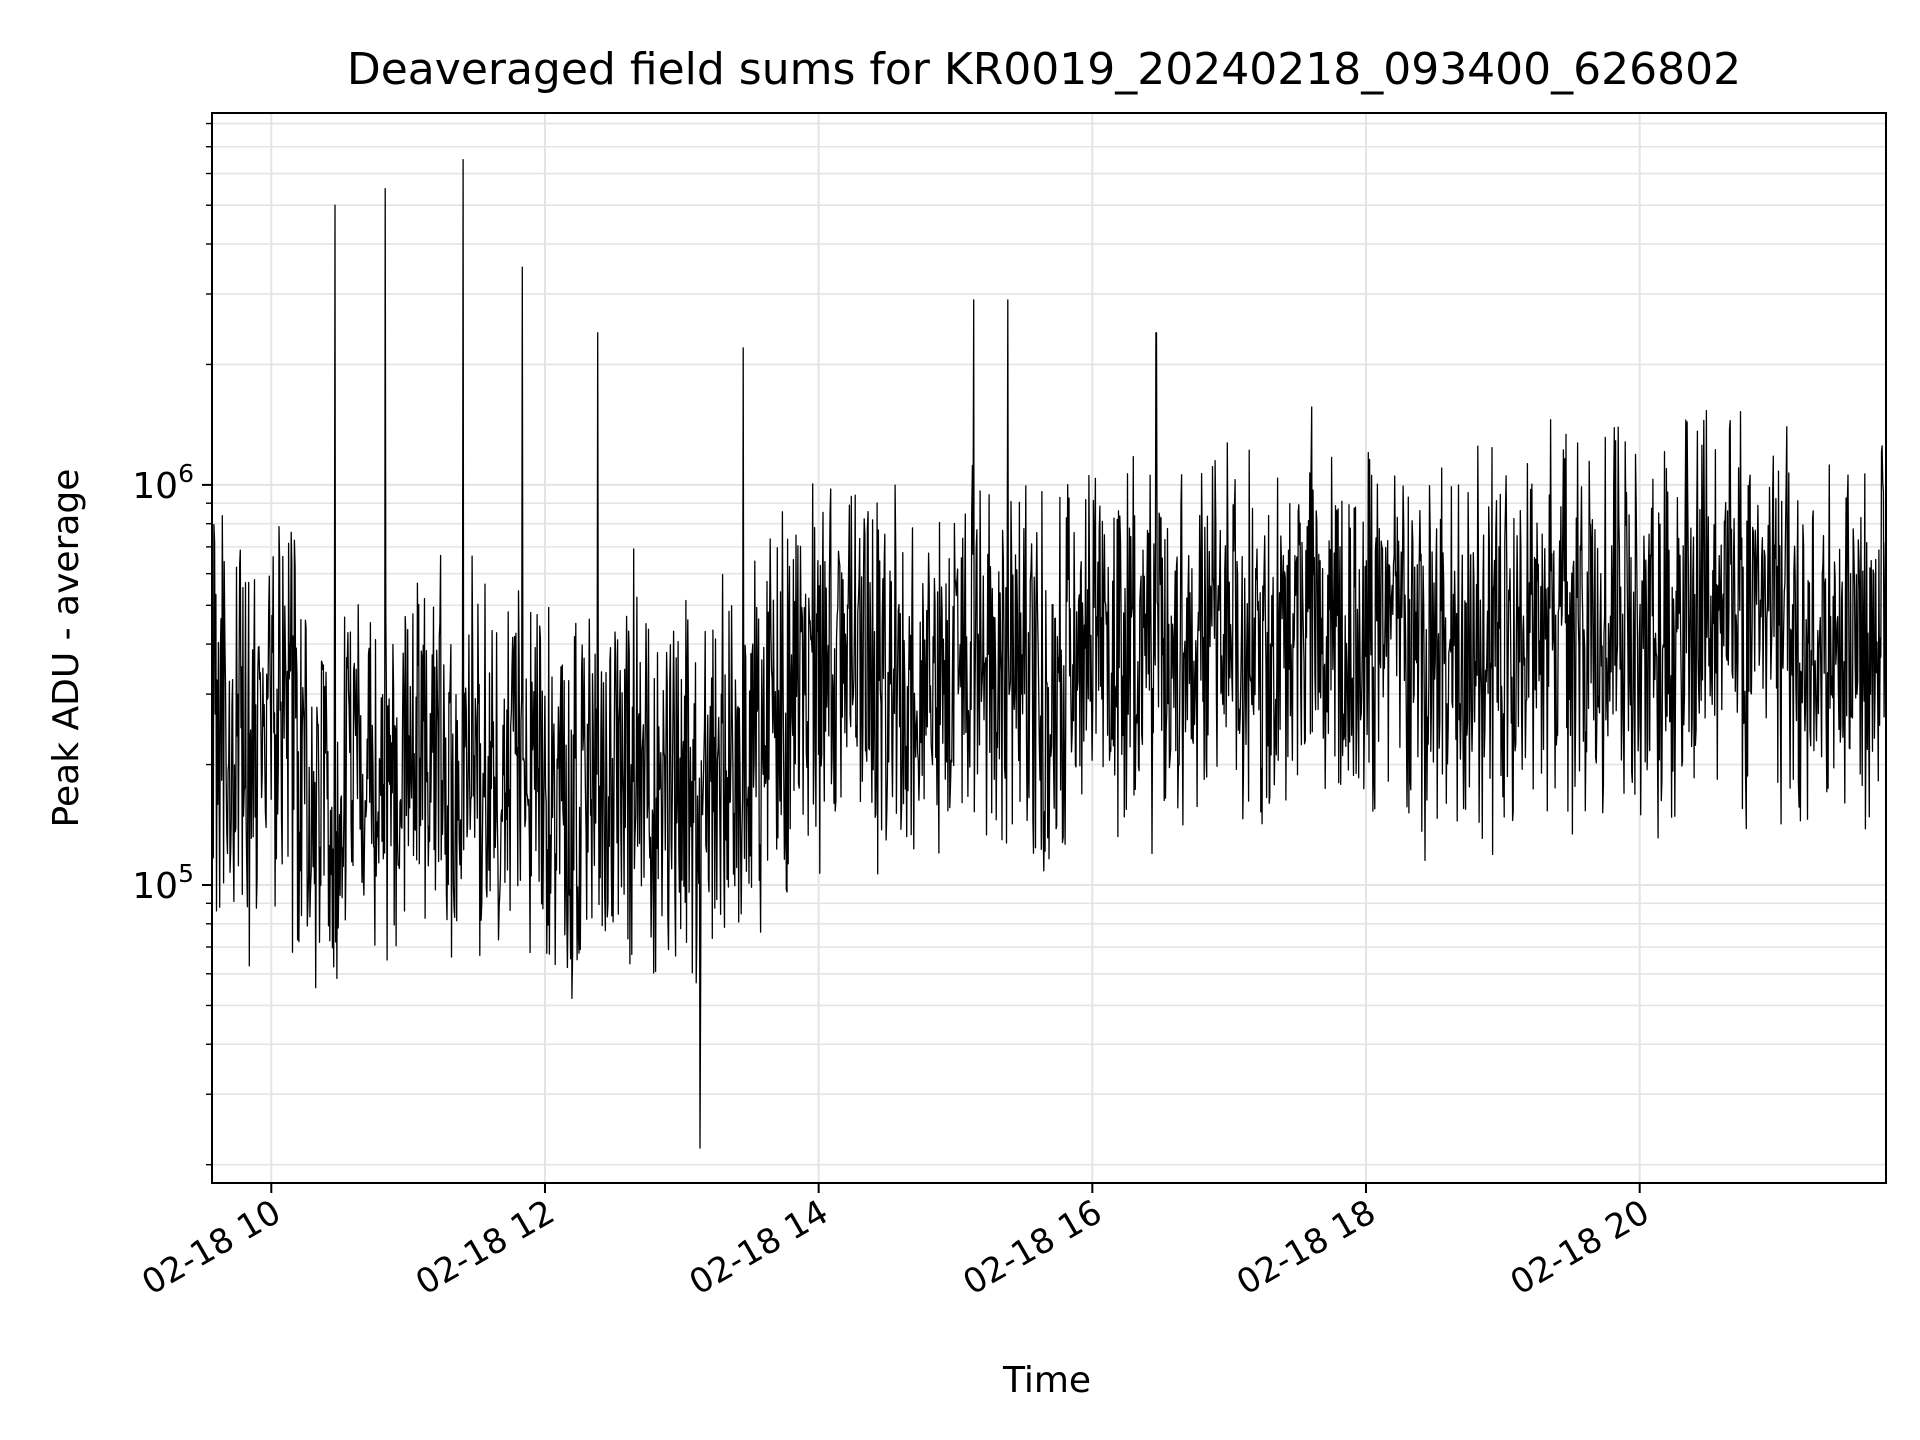 This screenshot has height=1440, width=1920. What do you see at coordinates (66, 648) in the screenshot?
I see `y-axis-label: Peak ADU - average` at bounding box center [66, 648].